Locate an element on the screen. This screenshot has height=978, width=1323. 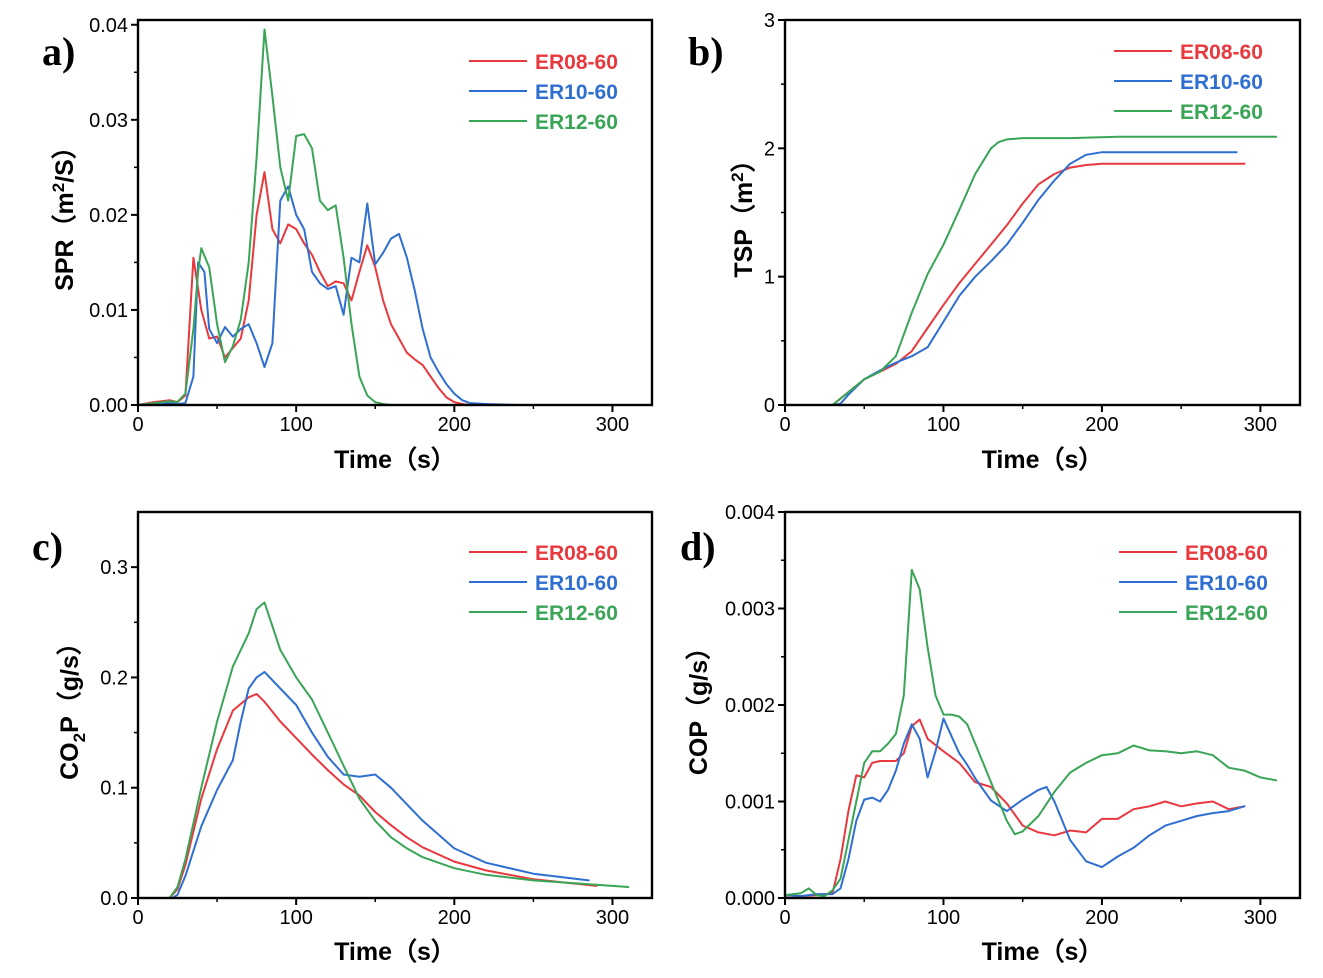
y-axis-label-part: COP（g/s） is located at coordinates (698, 705).